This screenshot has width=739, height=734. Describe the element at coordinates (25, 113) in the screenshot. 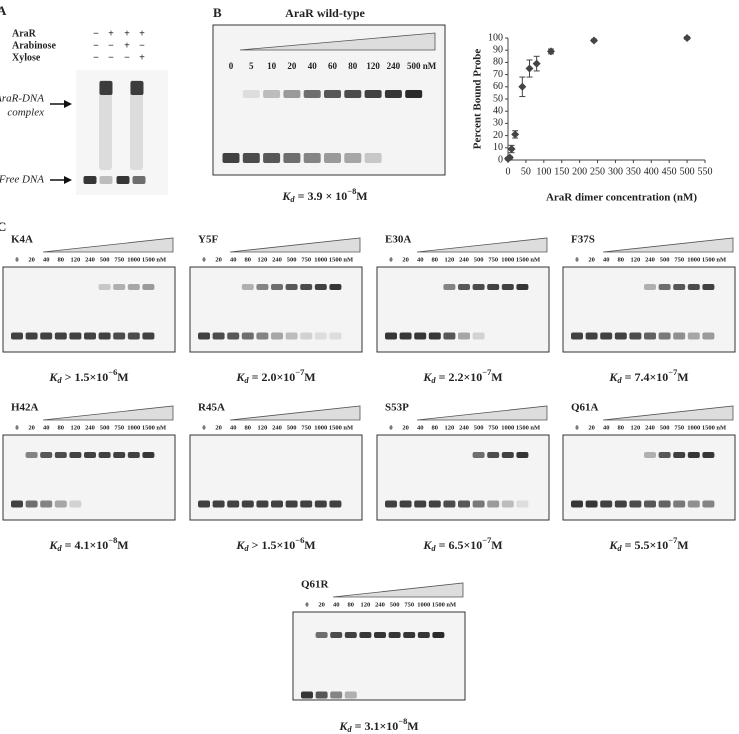

I see `band-label: complex` at that location.